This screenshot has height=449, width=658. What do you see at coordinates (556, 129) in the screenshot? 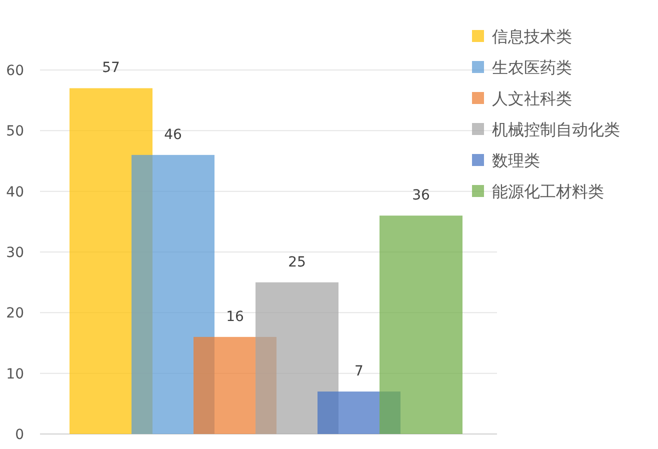
I see `legend-label: 机械控制自动化类` at bounding box center [556, 129].